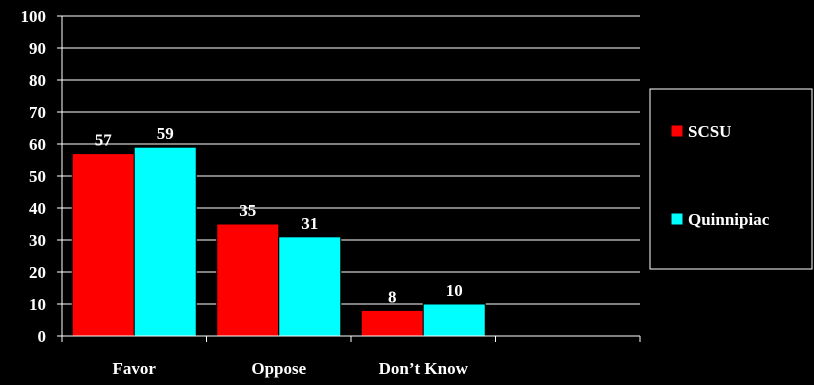  Describe the element at coordinates (248, 280) in the screenshot. I see `bar-scsu-oppose` at that location.